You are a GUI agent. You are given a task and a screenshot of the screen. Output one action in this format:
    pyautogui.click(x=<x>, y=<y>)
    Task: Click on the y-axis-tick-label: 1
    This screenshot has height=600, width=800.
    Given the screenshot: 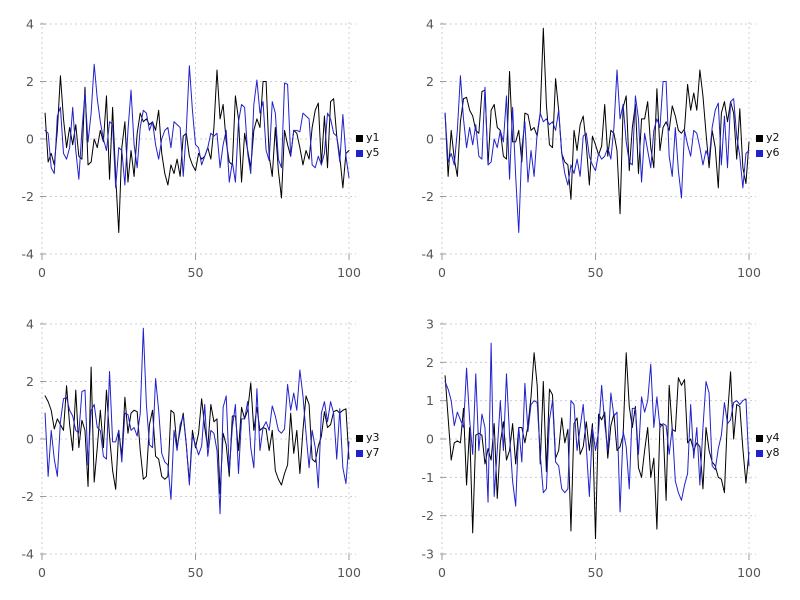 What is the action you would take?
    pyautogui.click(x=430, y=400)
    